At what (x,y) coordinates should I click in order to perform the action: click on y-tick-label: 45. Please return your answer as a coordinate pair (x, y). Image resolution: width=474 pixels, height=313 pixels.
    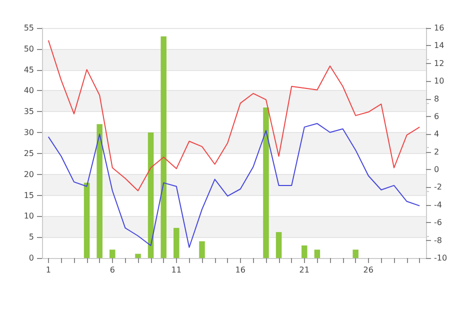
    Looking at the image, I should click on (29, 69).